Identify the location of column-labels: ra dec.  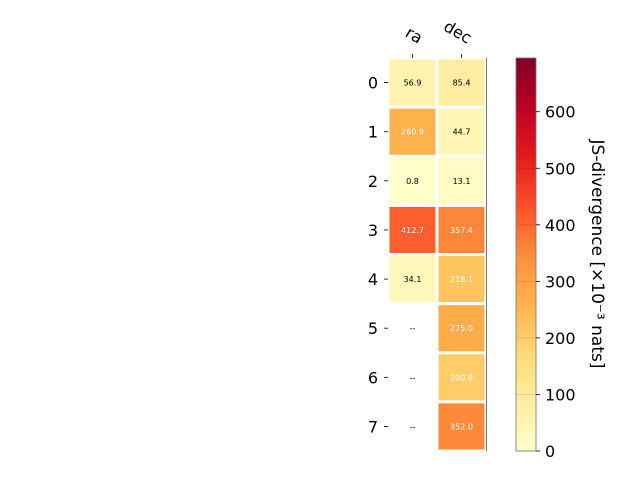
(438, 37).